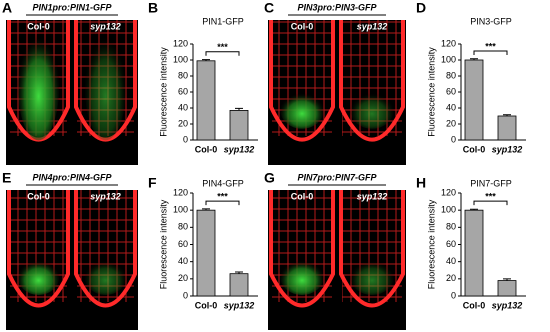 The image size is (550, 332). What do you see at coordinates (223, 183) in the screenshot?
I see `chart-title: PIN4-GFP` at bounding box center [223, 183].